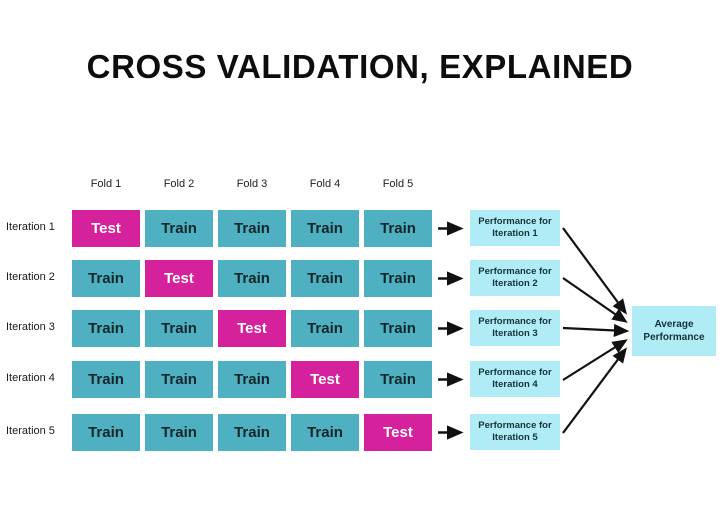 The width and height of the screenshot is (720, 527). I want to click on iteration-label: Iteration 1, so click(30, 227).